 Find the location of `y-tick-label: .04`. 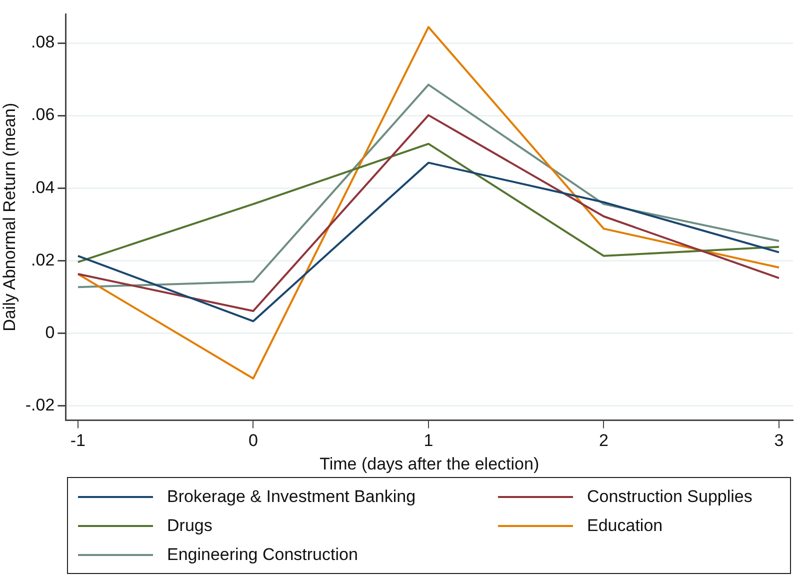

y-tick-label: .04 is located at coordinates (43, 187).